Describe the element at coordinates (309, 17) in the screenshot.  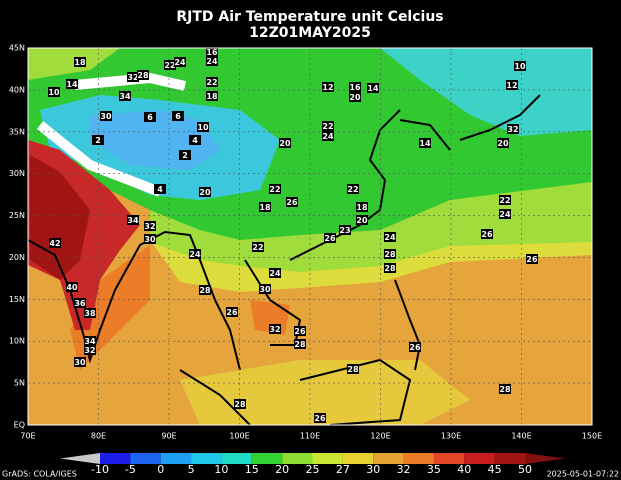
I see `title: RJTD Air Temperature unit Celcius` at that location.